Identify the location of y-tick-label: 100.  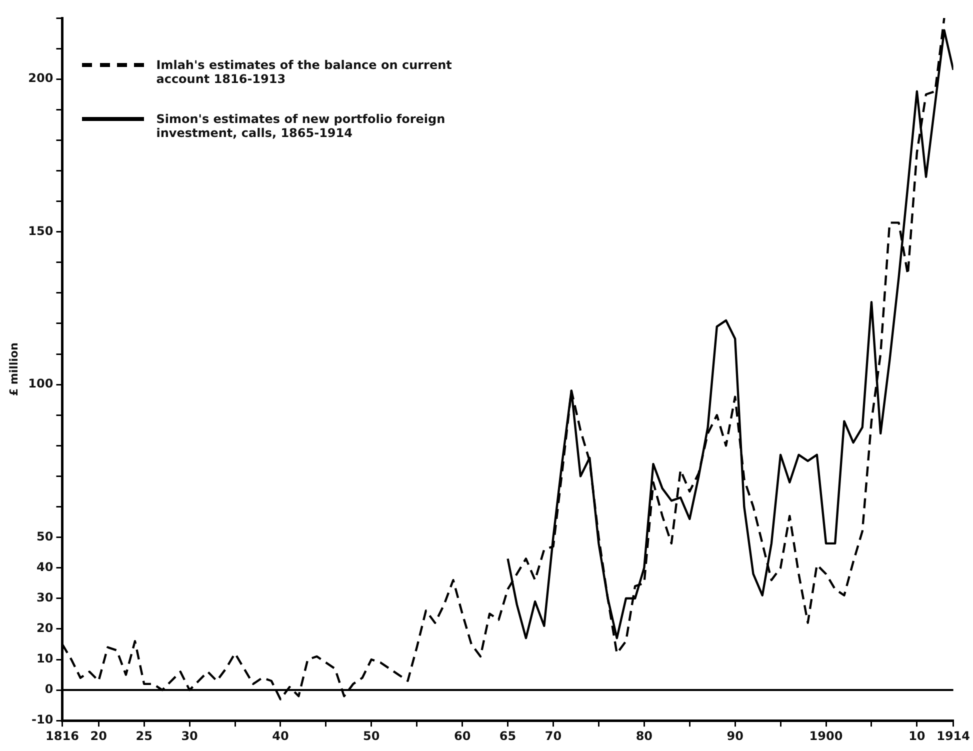
(41, 383).